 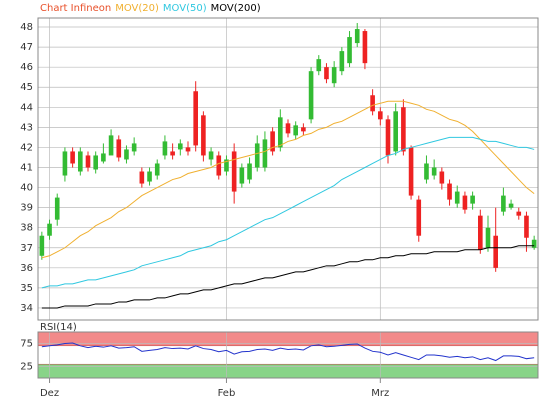 I want to click on y-tick-label: 35, so click(x=26, y=288).